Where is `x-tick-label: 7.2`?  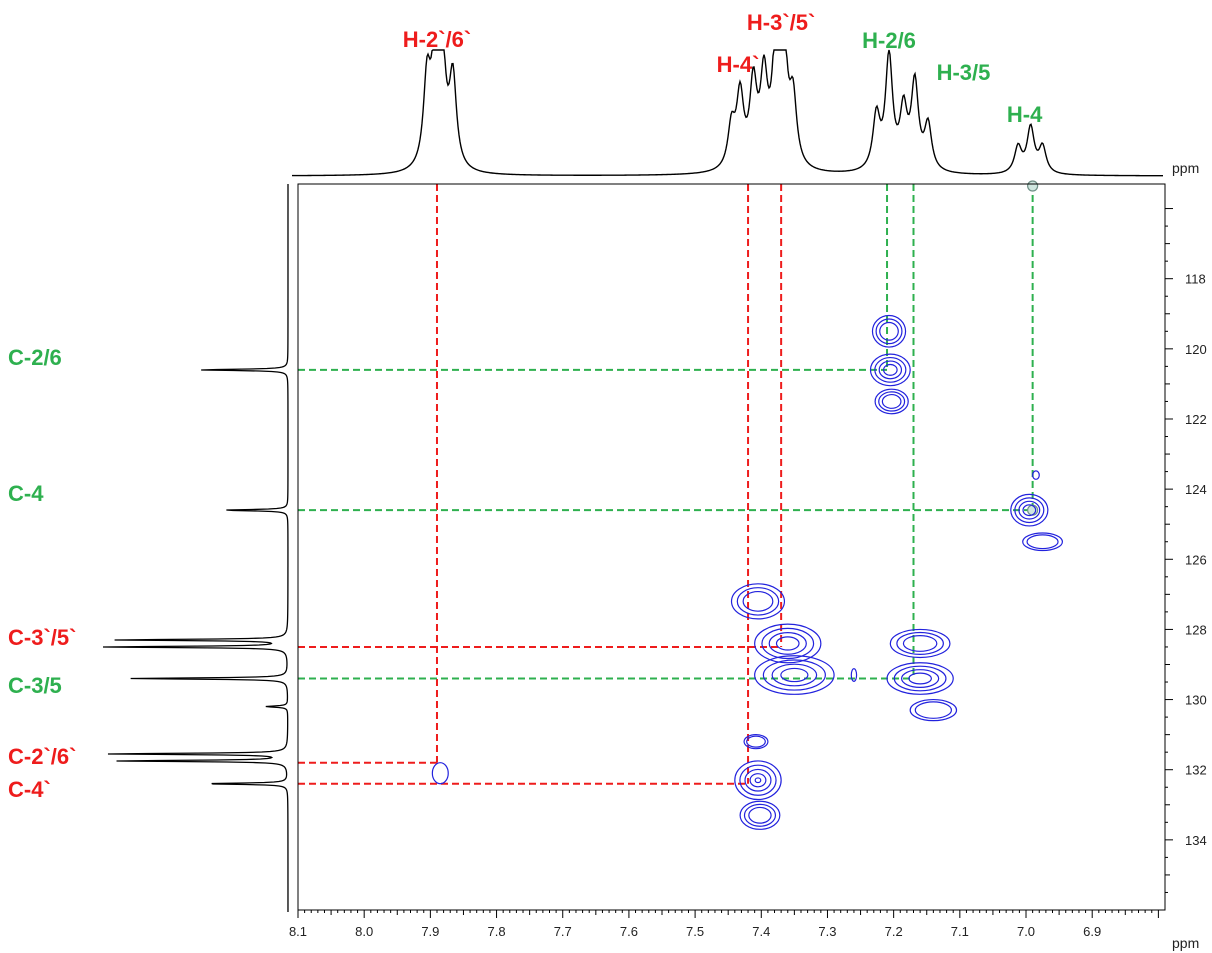 x-tick-label: 7.2 is located at coordinates (894, 931).